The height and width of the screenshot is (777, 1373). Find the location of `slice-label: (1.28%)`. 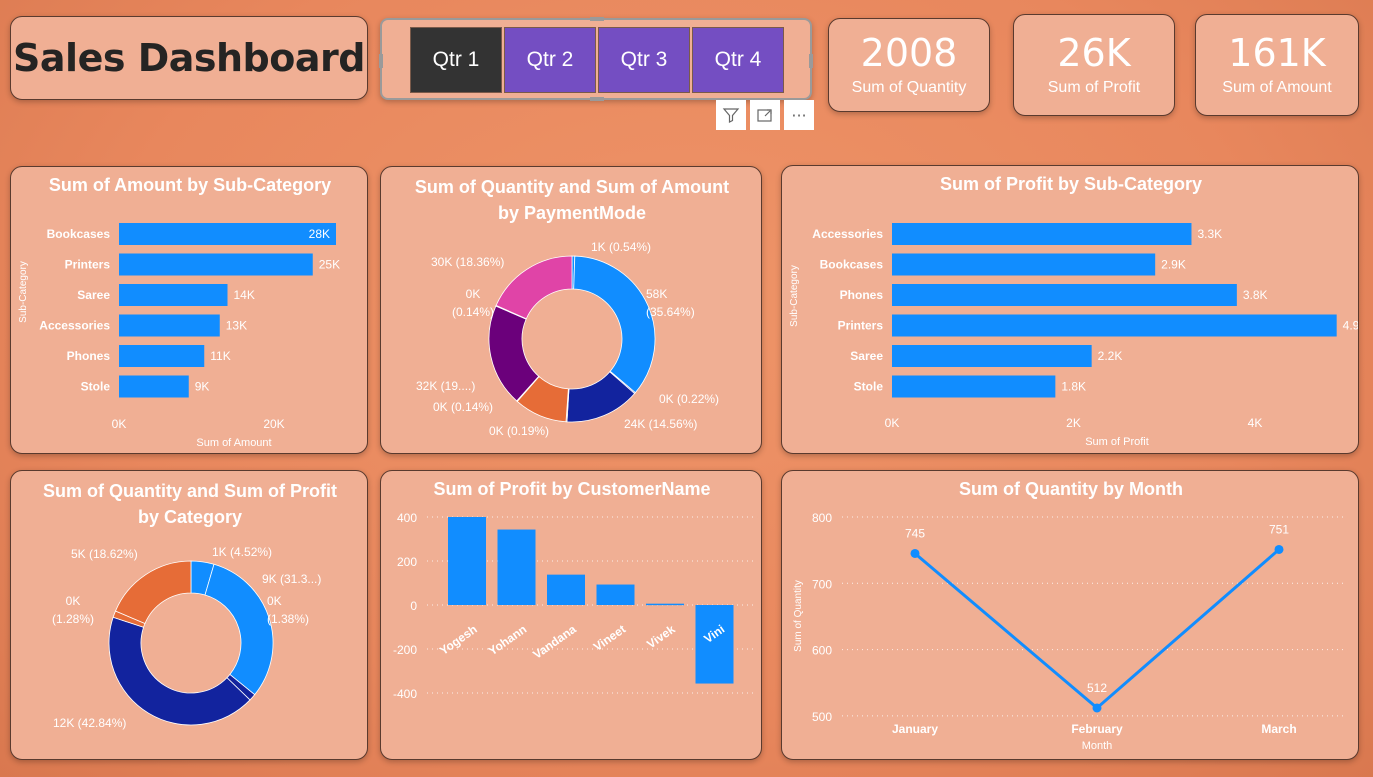

slice-label: (1.28%) is located at coordinates (73, 619).